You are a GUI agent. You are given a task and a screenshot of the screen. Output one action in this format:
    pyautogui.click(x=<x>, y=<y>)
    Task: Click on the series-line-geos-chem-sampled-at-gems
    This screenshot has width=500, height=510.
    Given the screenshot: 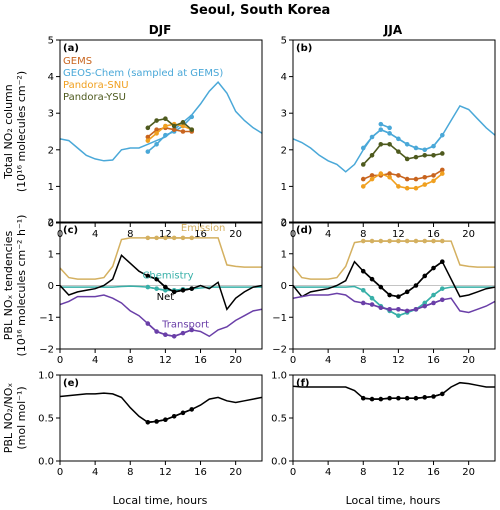 What is the action you would take?
    pyautogui.click(x=402, y=139)
    